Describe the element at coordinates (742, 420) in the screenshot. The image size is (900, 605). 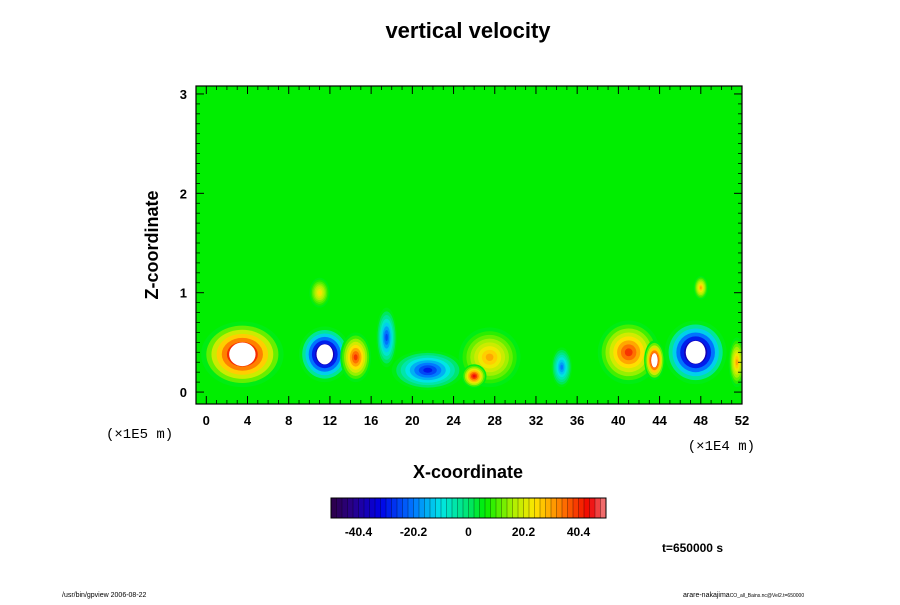
I see `x-tick-label: 52` at that location.